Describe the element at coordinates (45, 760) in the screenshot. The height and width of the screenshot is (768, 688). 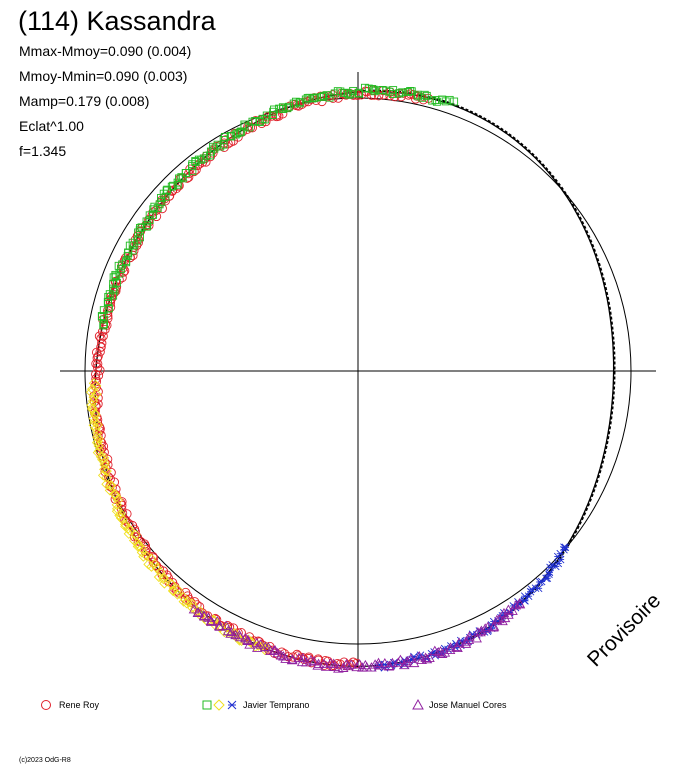
I see `copyright-notice: (c)2023 OdG-R8` at that location.